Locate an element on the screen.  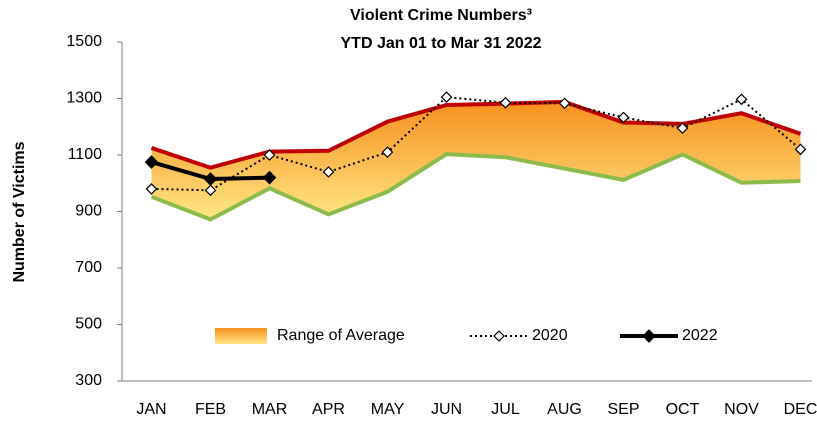
x-tick-label: JUN is located at coordinates (446, 409).